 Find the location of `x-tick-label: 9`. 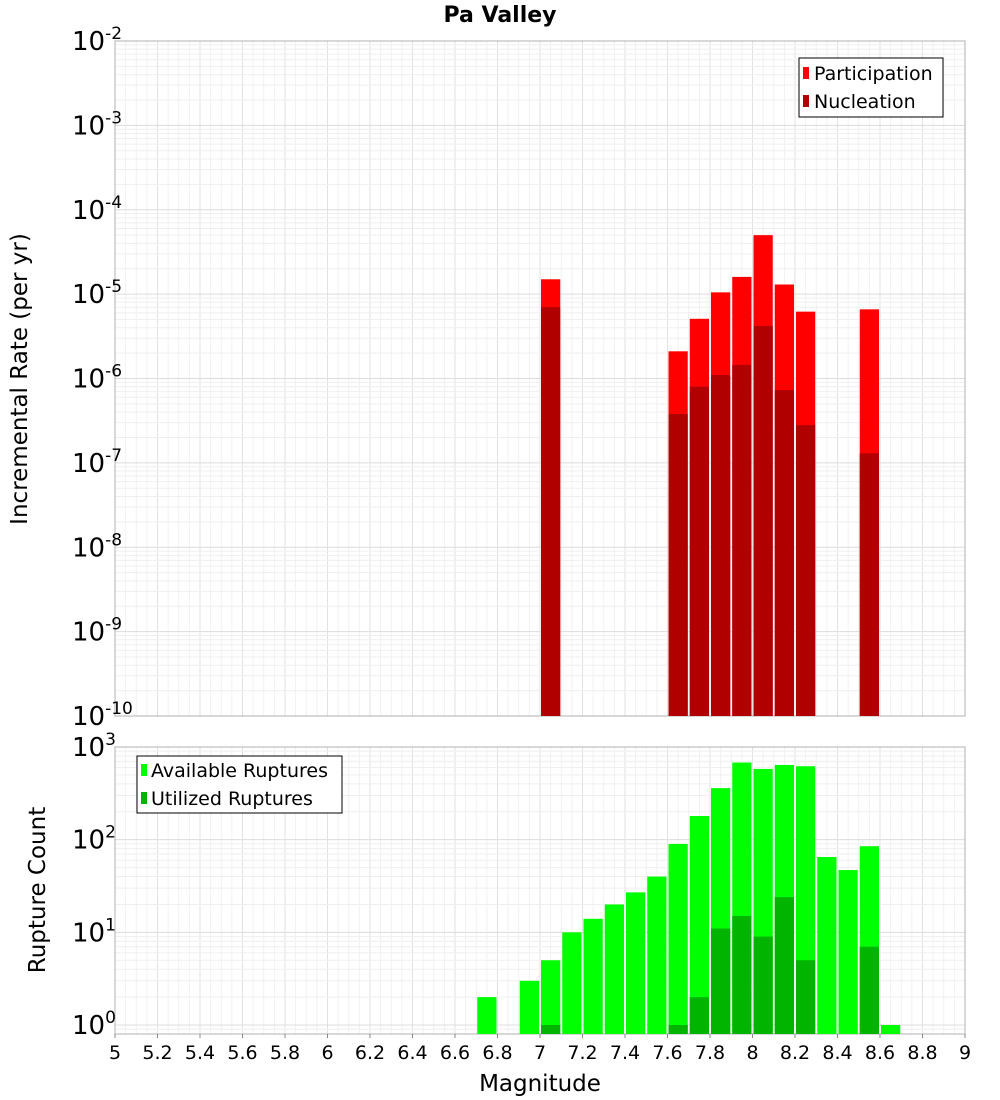

x-tick-label: 9 is located at coordinates (965, 1053).